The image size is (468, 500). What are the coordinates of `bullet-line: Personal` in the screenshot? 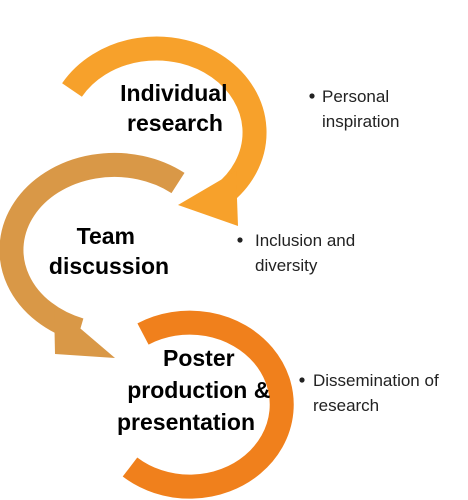 It's located at (355, 96).